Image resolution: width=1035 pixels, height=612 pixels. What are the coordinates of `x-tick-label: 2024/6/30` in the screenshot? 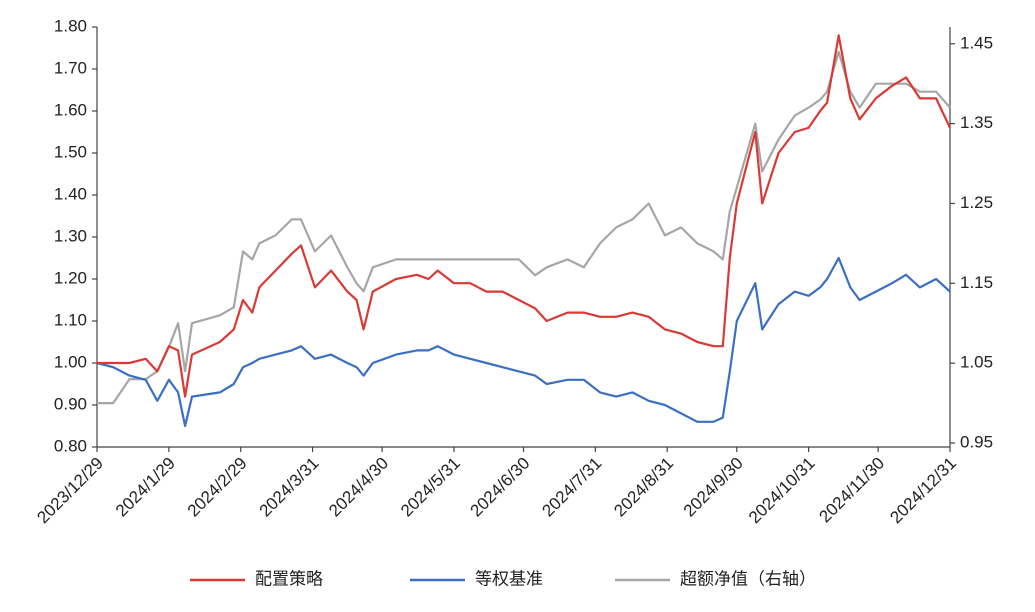 It's located at (500, 487).